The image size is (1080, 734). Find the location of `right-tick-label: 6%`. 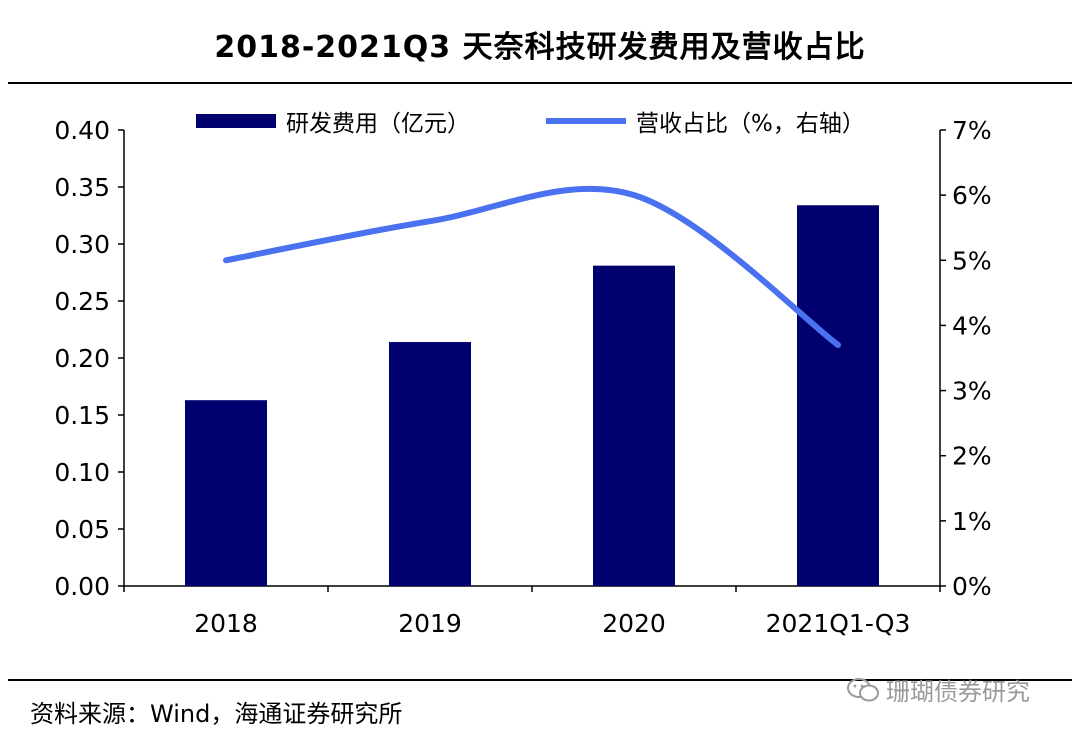

right-tick-label: 6% is located at coordinates (972, 195).